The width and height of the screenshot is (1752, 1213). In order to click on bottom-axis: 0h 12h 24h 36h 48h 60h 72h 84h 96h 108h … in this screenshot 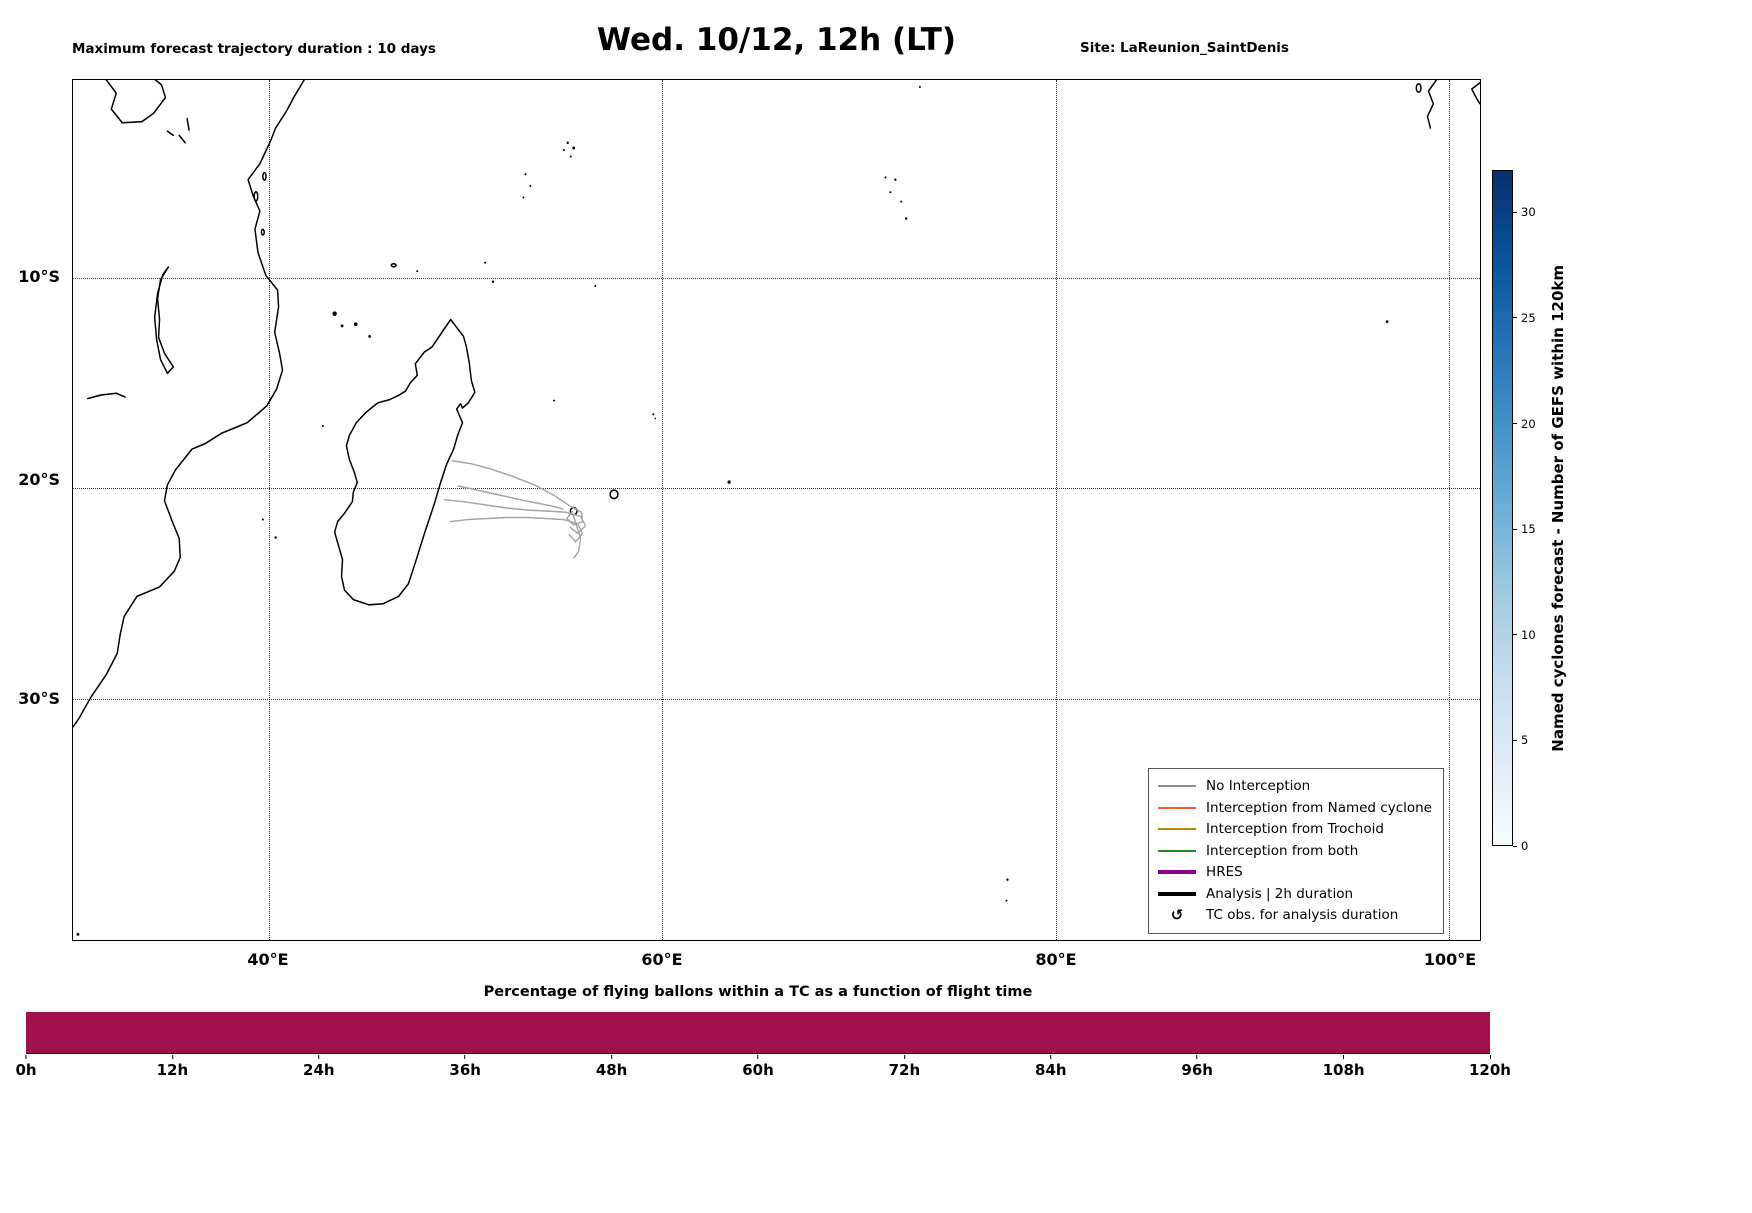, I will do `click(763, 1070)`.